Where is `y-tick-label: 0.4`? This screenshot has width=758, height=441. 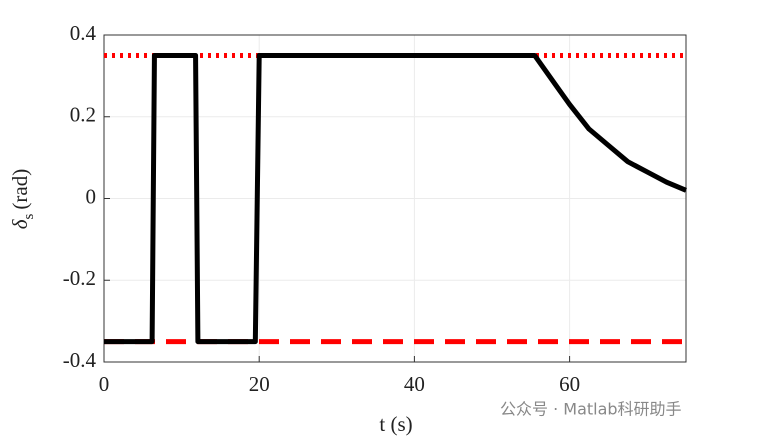 y-tick-label: 0.4 is located at coordinates (83, 33).